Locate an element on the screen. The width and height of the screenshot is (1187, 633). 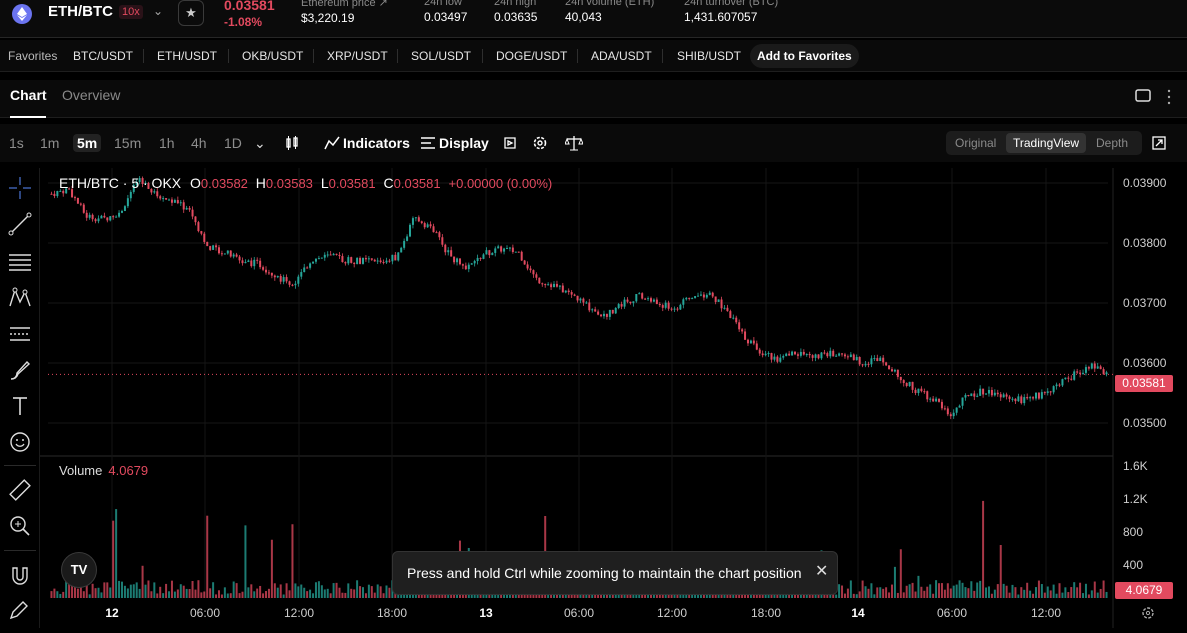
tradingview-logo: TV is located at coordinates (79, 570).